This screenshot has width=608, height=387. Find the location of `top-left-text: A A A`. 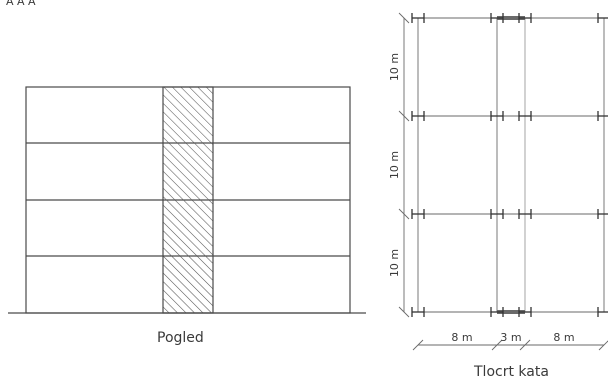

top-left-text: A A A is located at coordinates (21, 4).